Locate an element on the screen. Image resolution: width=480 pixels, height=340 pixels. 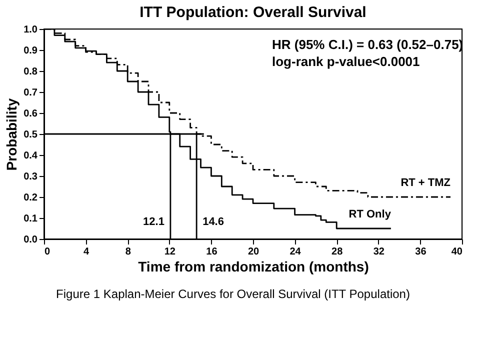
y-tick-label: 0.7 is located at coordinates (31, 93).